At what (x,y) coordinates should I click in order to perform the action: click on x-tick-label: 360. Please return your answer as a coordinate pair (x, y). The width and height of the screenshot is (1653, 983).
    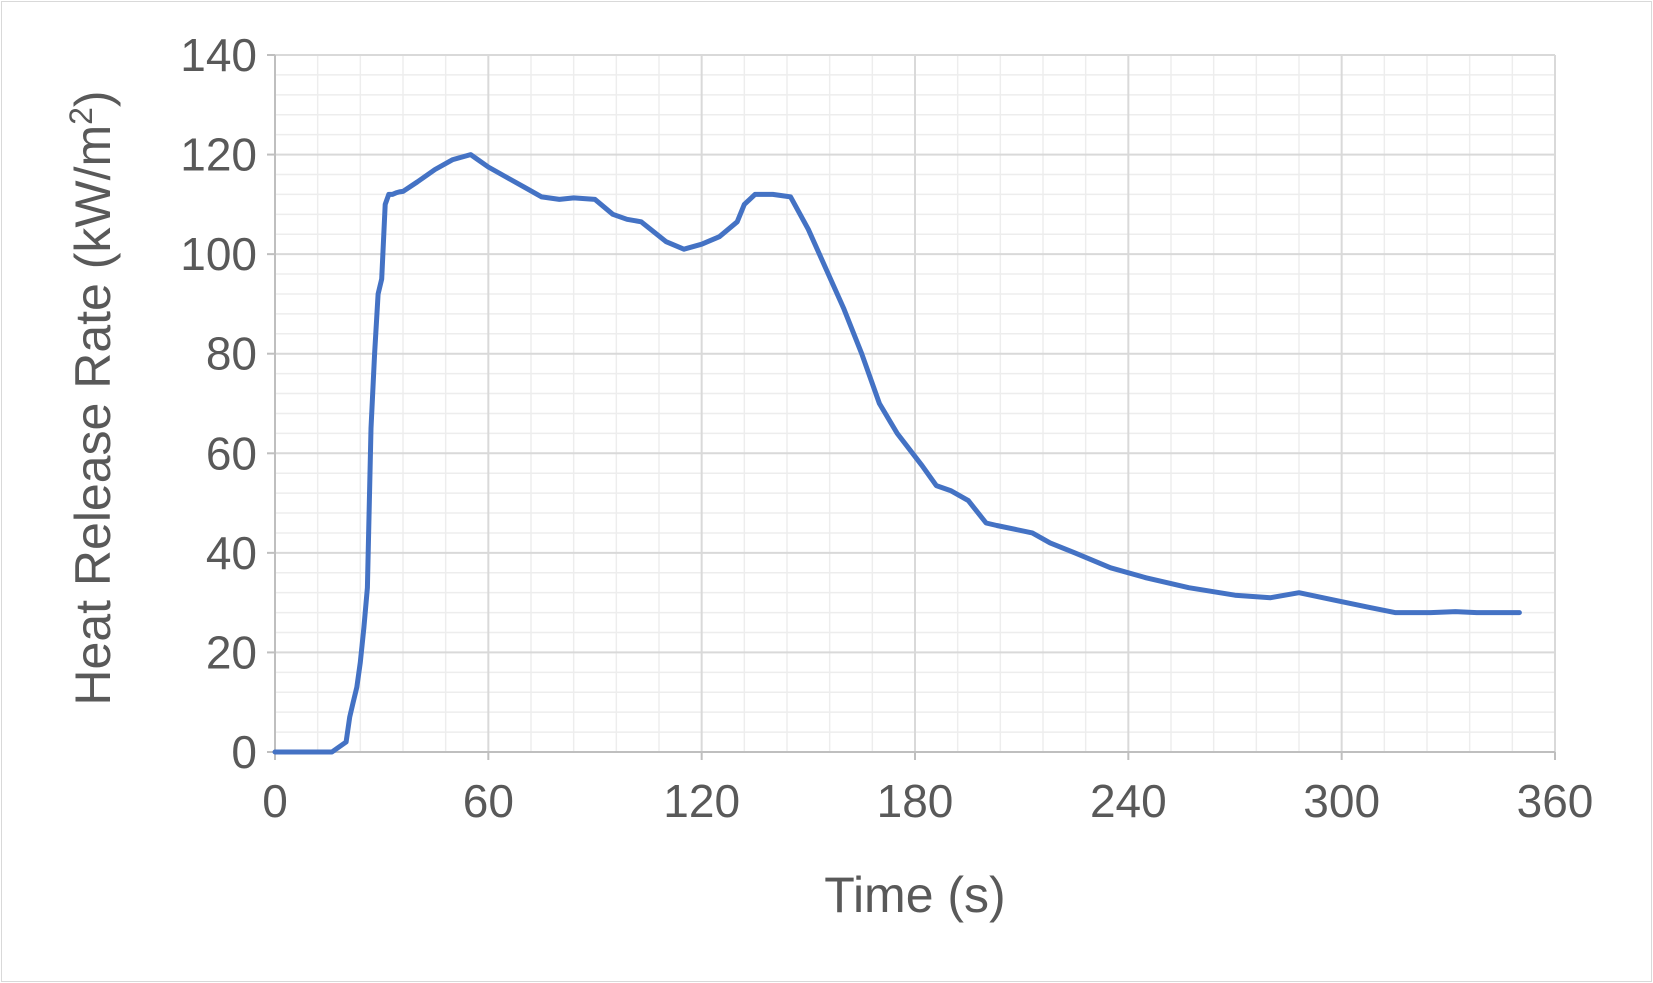
    Looking at the image, I should click on (1555, 801).